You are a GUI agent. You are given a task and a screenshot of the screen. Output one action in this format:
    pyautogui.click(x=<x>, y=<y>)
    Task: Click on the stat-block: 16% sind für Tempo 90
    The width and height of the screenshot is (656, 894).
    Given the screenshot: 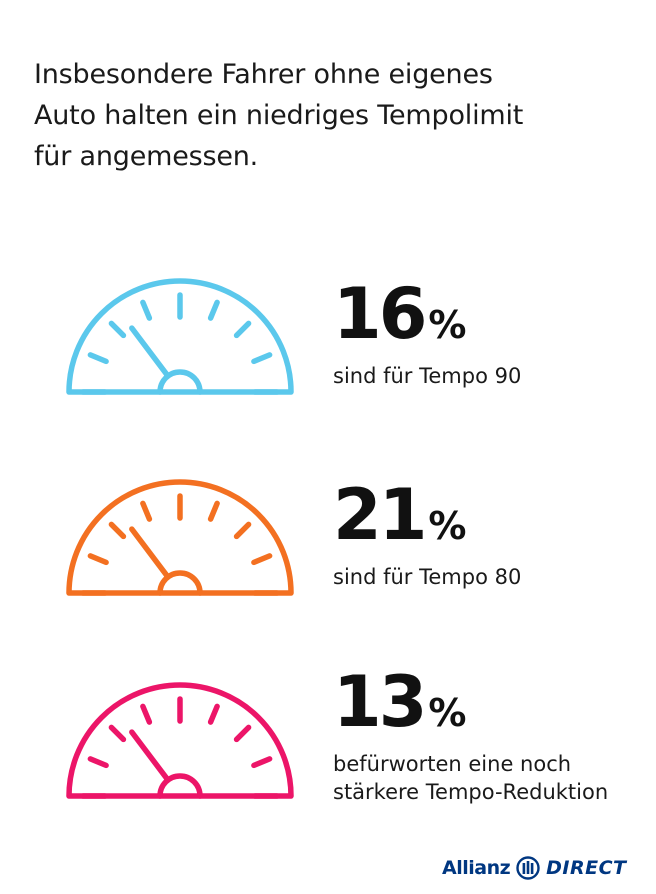 What is the action you would take?
    pyautogui.click(x=493, y=333)
    